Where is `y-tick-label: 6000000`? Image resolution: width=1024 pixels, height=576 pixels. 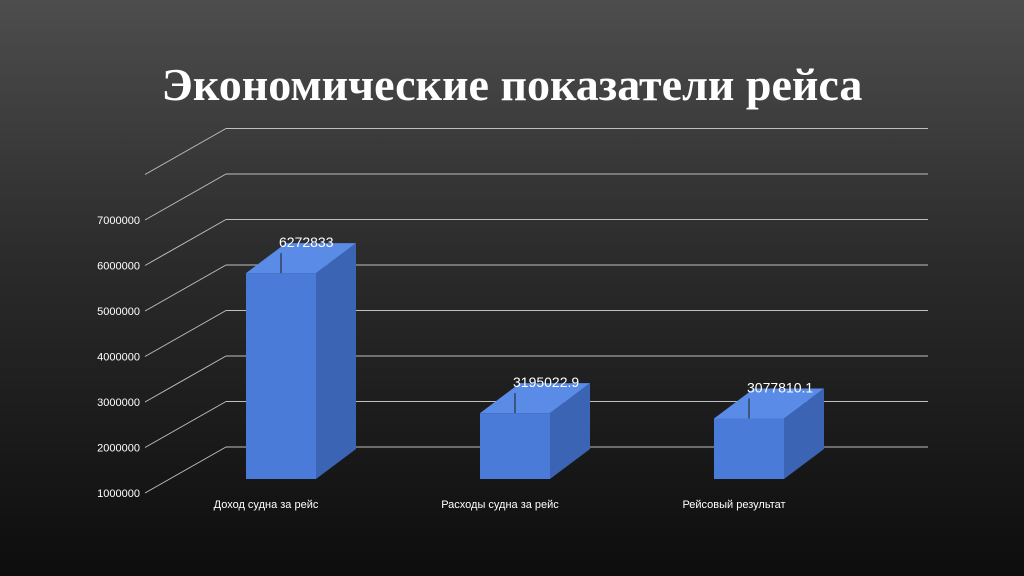
y-tick-label: 6000000 is located at coordinates (118, 267).